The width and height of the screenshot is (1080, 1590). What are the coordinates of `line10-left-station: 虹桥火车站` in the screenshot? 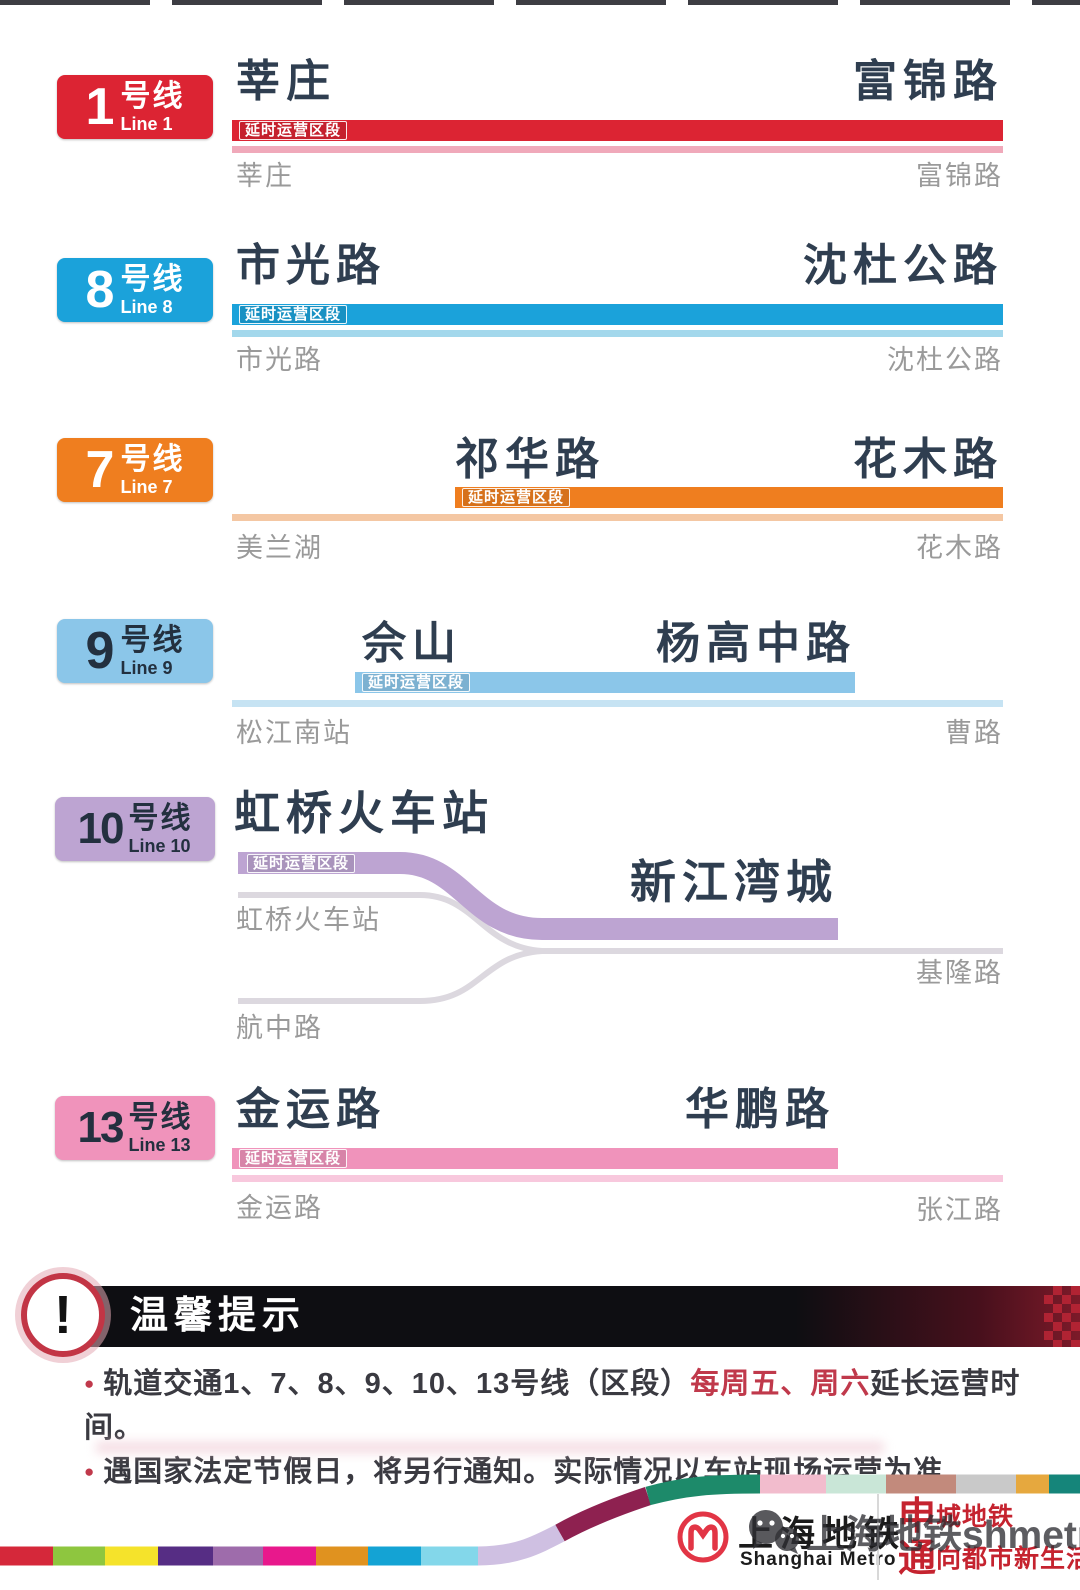 It's located at (308, 920).